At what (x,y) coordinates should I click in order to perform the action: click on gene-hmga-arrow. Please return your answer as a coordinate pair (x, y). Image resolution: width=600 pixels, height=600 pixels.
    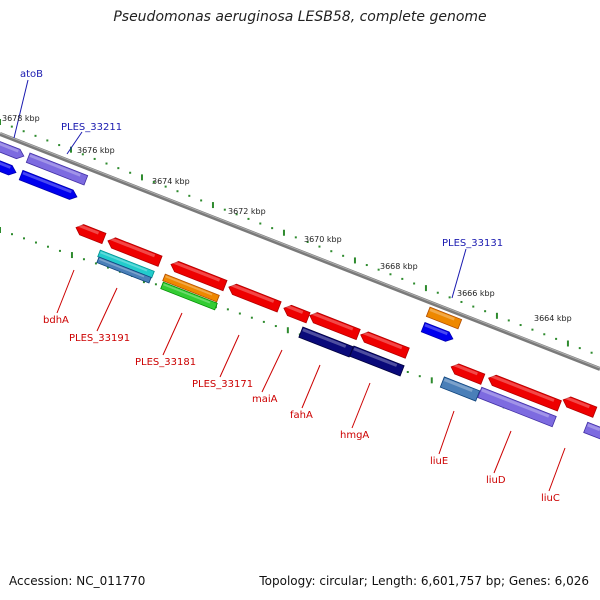
    Looking at the image, I should click on (384, 344).